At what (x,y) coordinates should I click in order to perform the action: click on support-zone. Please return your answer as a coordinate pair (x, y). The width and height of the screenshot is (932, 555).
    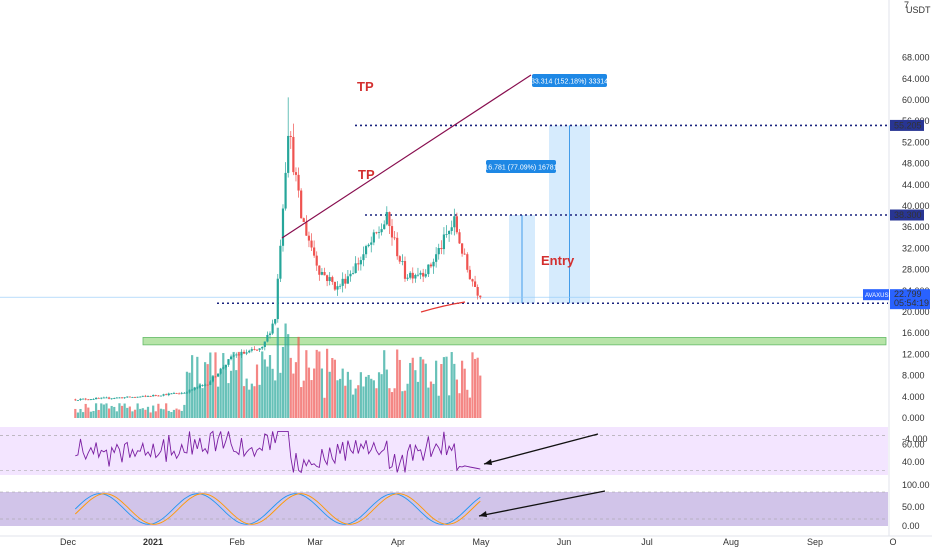
    Looking at the image, I should click on (514, 341).